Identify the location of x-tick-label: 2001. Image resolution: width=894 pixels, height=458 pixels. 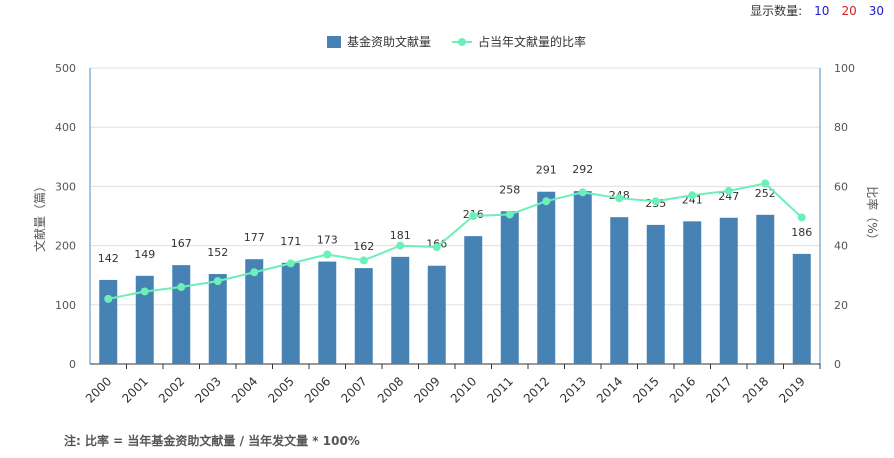
(134, 389).